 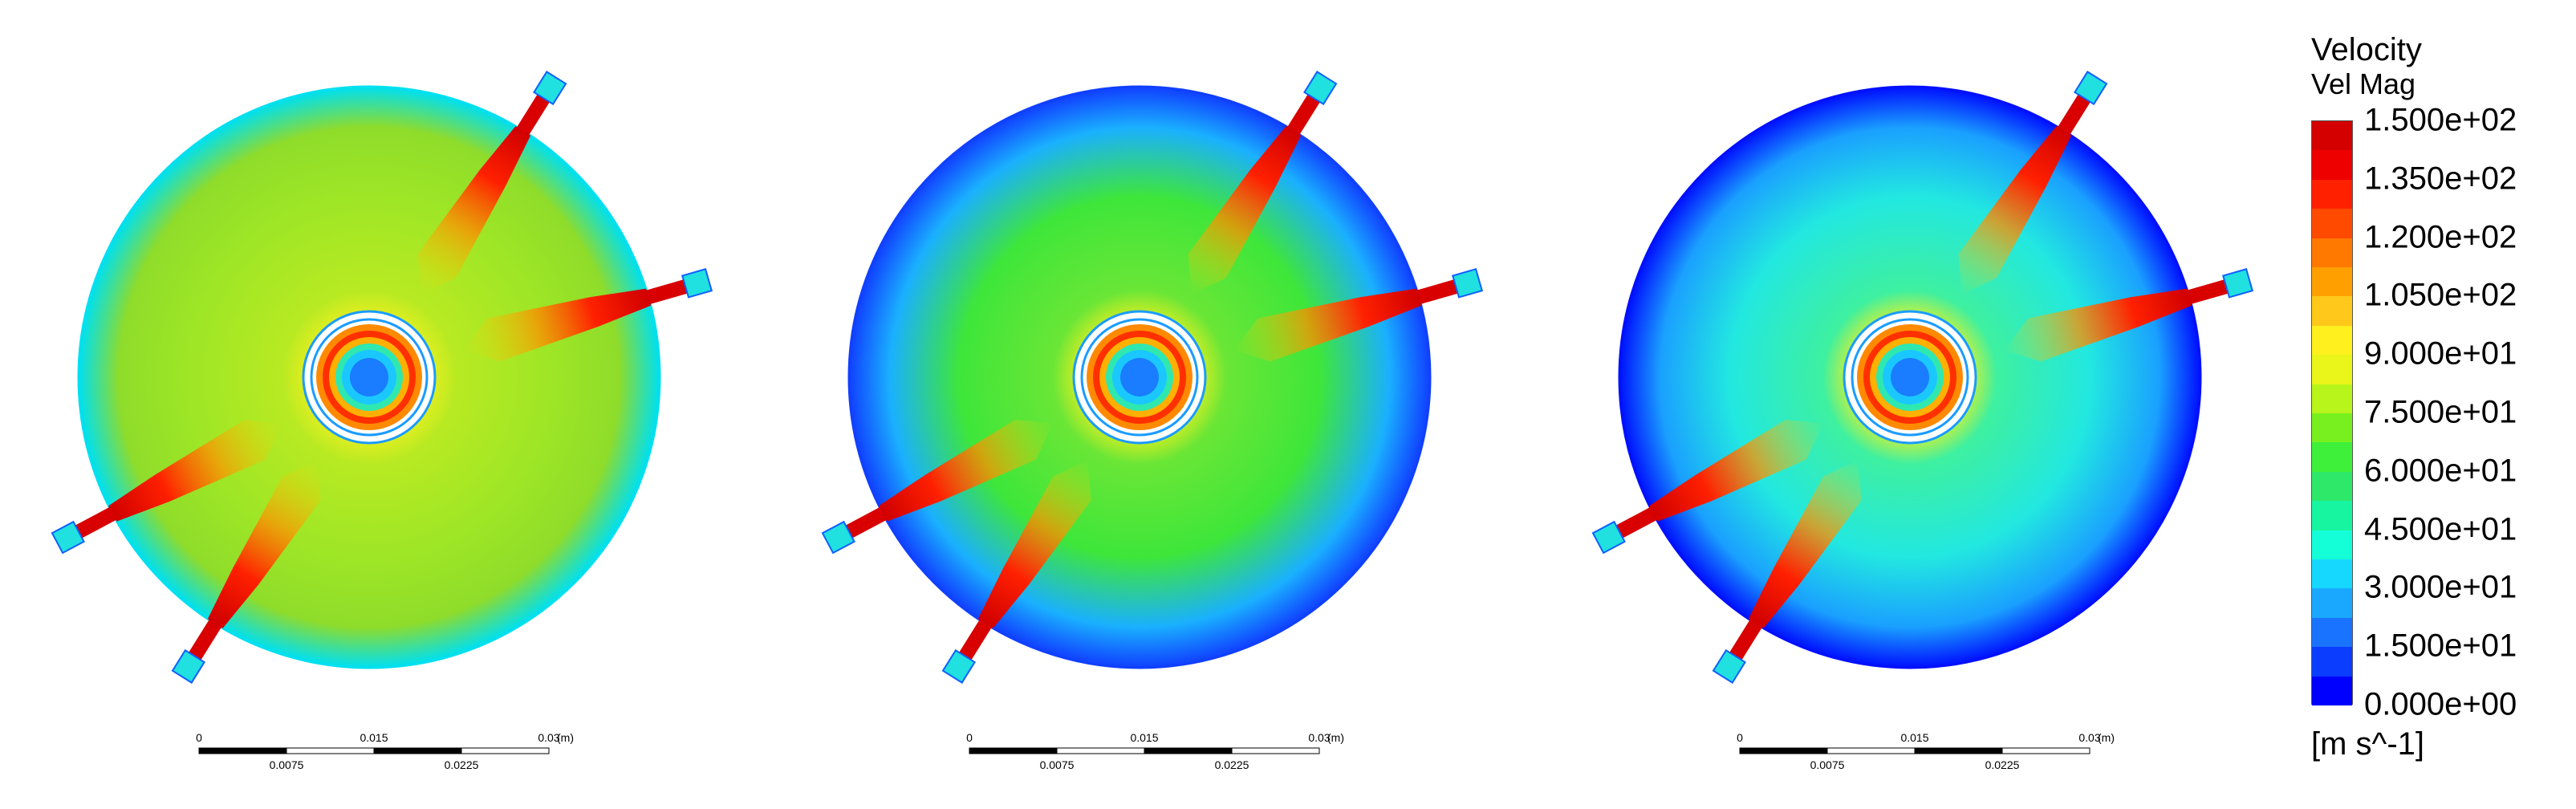 What do you see at coordinates (2440, 587) in the screenshot?
I see `legend-tick-label: 3.000e+01` at bounding box center [2440, 587].